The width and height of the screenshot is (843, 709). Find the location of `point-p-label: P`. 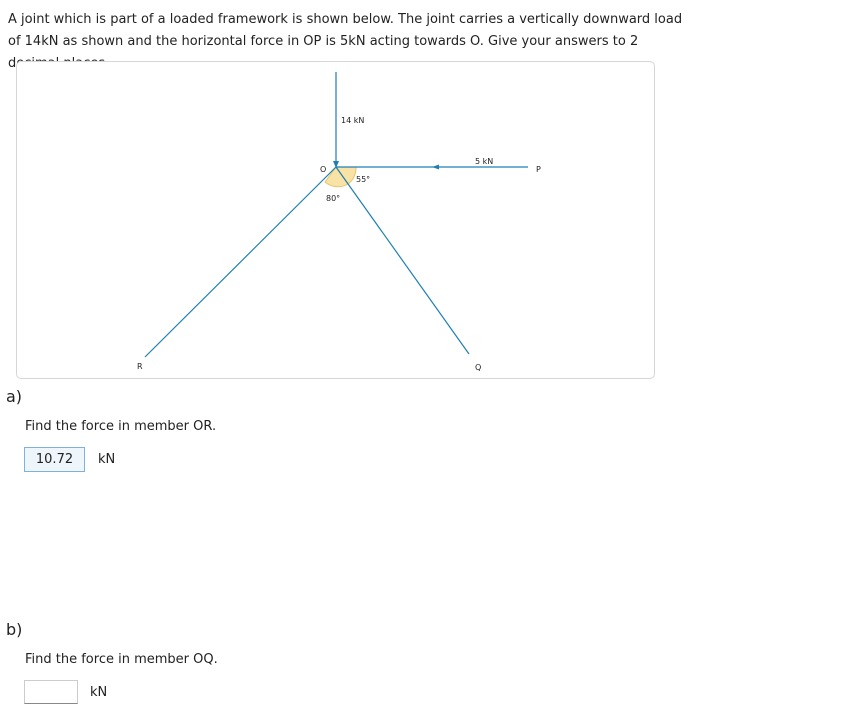

point-p-label: P is located at coordinates (538, 169).